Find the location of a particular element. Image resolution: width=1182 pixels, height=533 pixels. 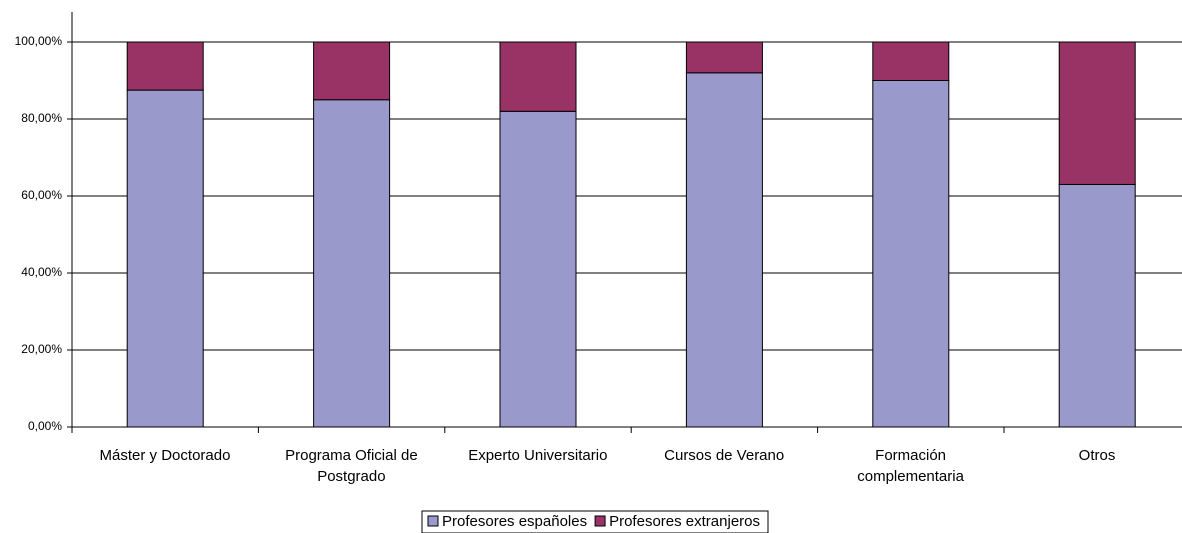

x-tick-label: Otros is located at coordinates (1097, 455).